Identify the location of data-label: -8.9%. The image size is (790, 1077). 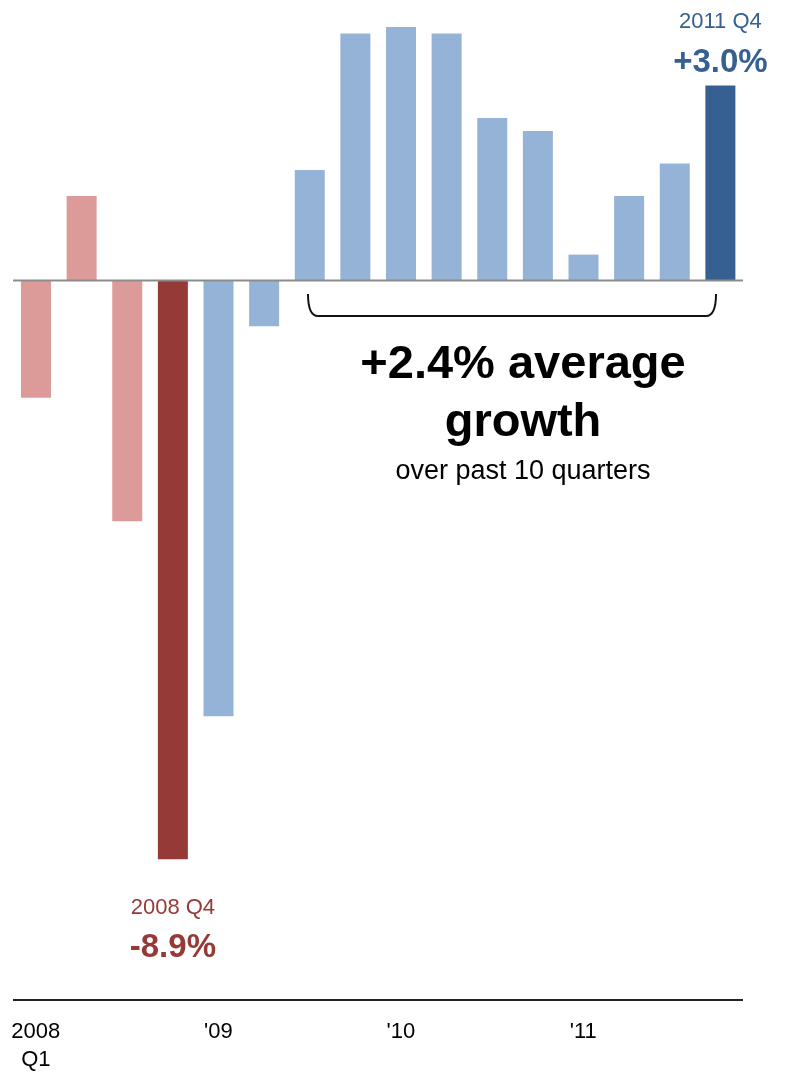
(172, 946).